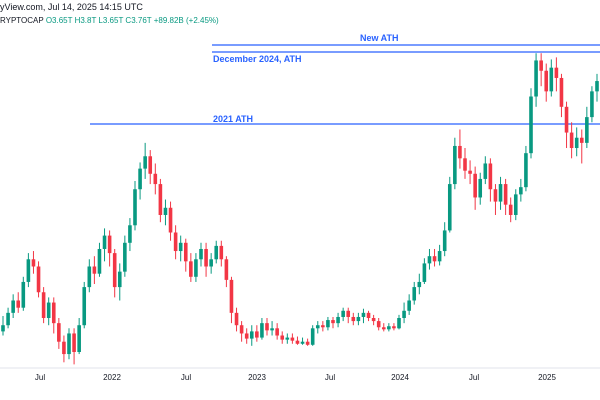 This screenshot has height=400, width=600. What do you see at coordinates (71, 7) in the screenshot?
I see `chart-source-line: yView.com, Jul 14, 2025 14:15 UTC` at bounding box center [71, 7].